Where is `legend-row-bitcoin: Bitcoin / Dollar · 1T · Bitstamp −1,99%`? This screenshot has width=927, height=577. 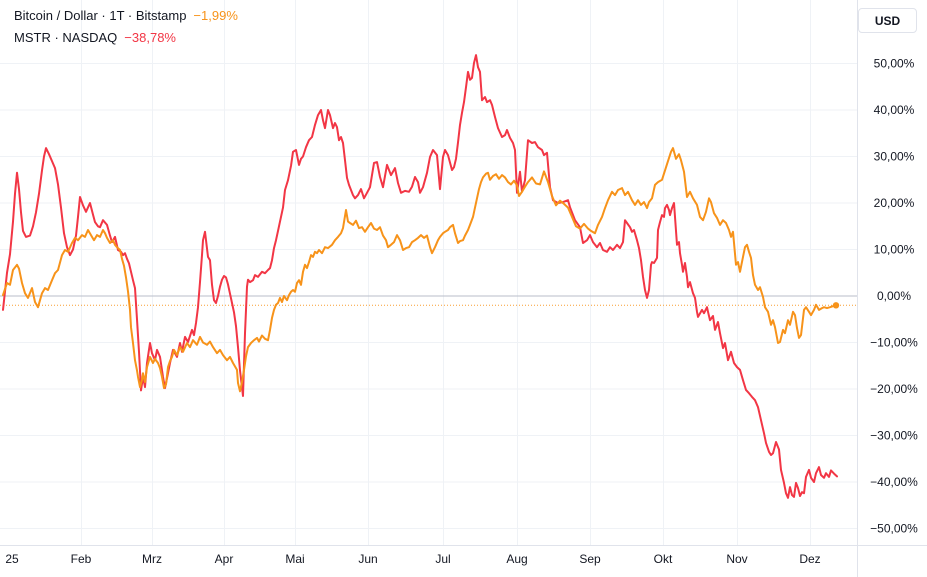
legend-row-bitcoin: Bitcoin / Dollar · 1T · Bitstamp −1,99% is located at coordinates (126, 19).